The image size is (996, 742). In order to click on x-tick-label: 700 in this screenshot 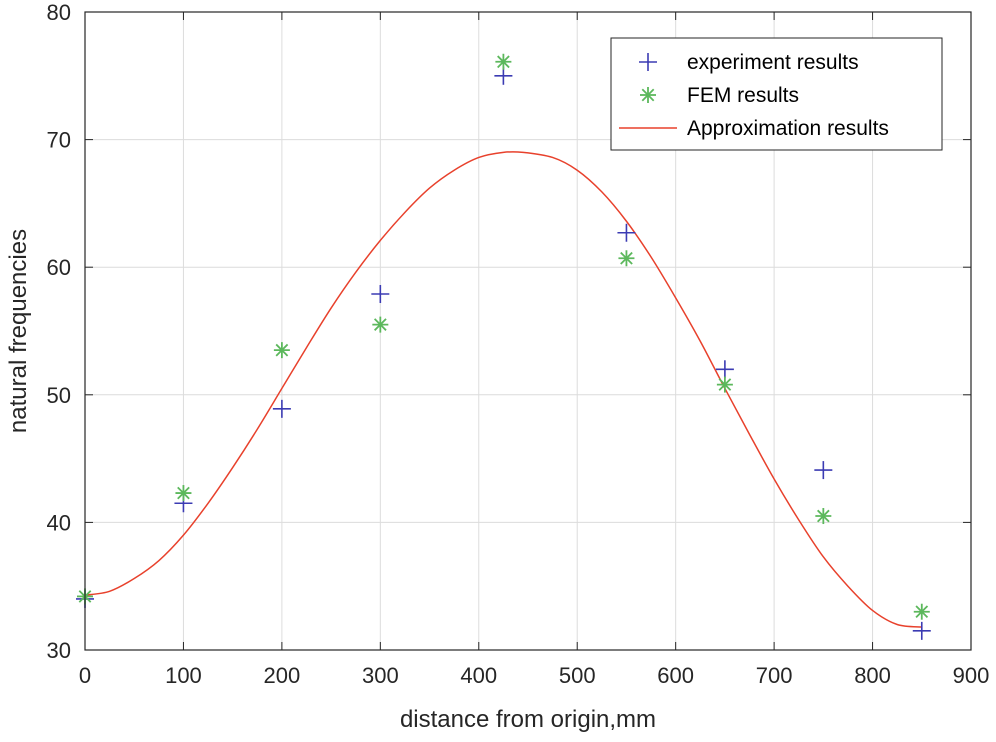, I will do `click(774, 675)`.